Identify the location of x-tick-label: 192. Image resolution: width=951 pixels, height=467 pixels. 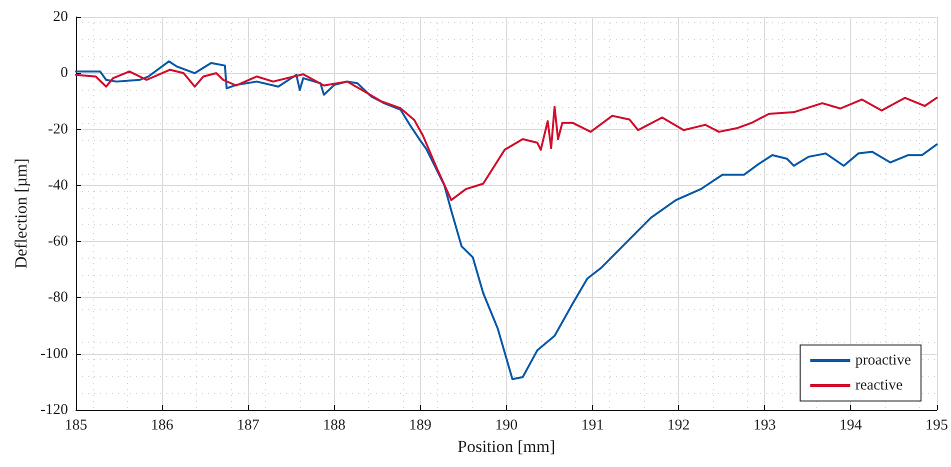
(678, 426).